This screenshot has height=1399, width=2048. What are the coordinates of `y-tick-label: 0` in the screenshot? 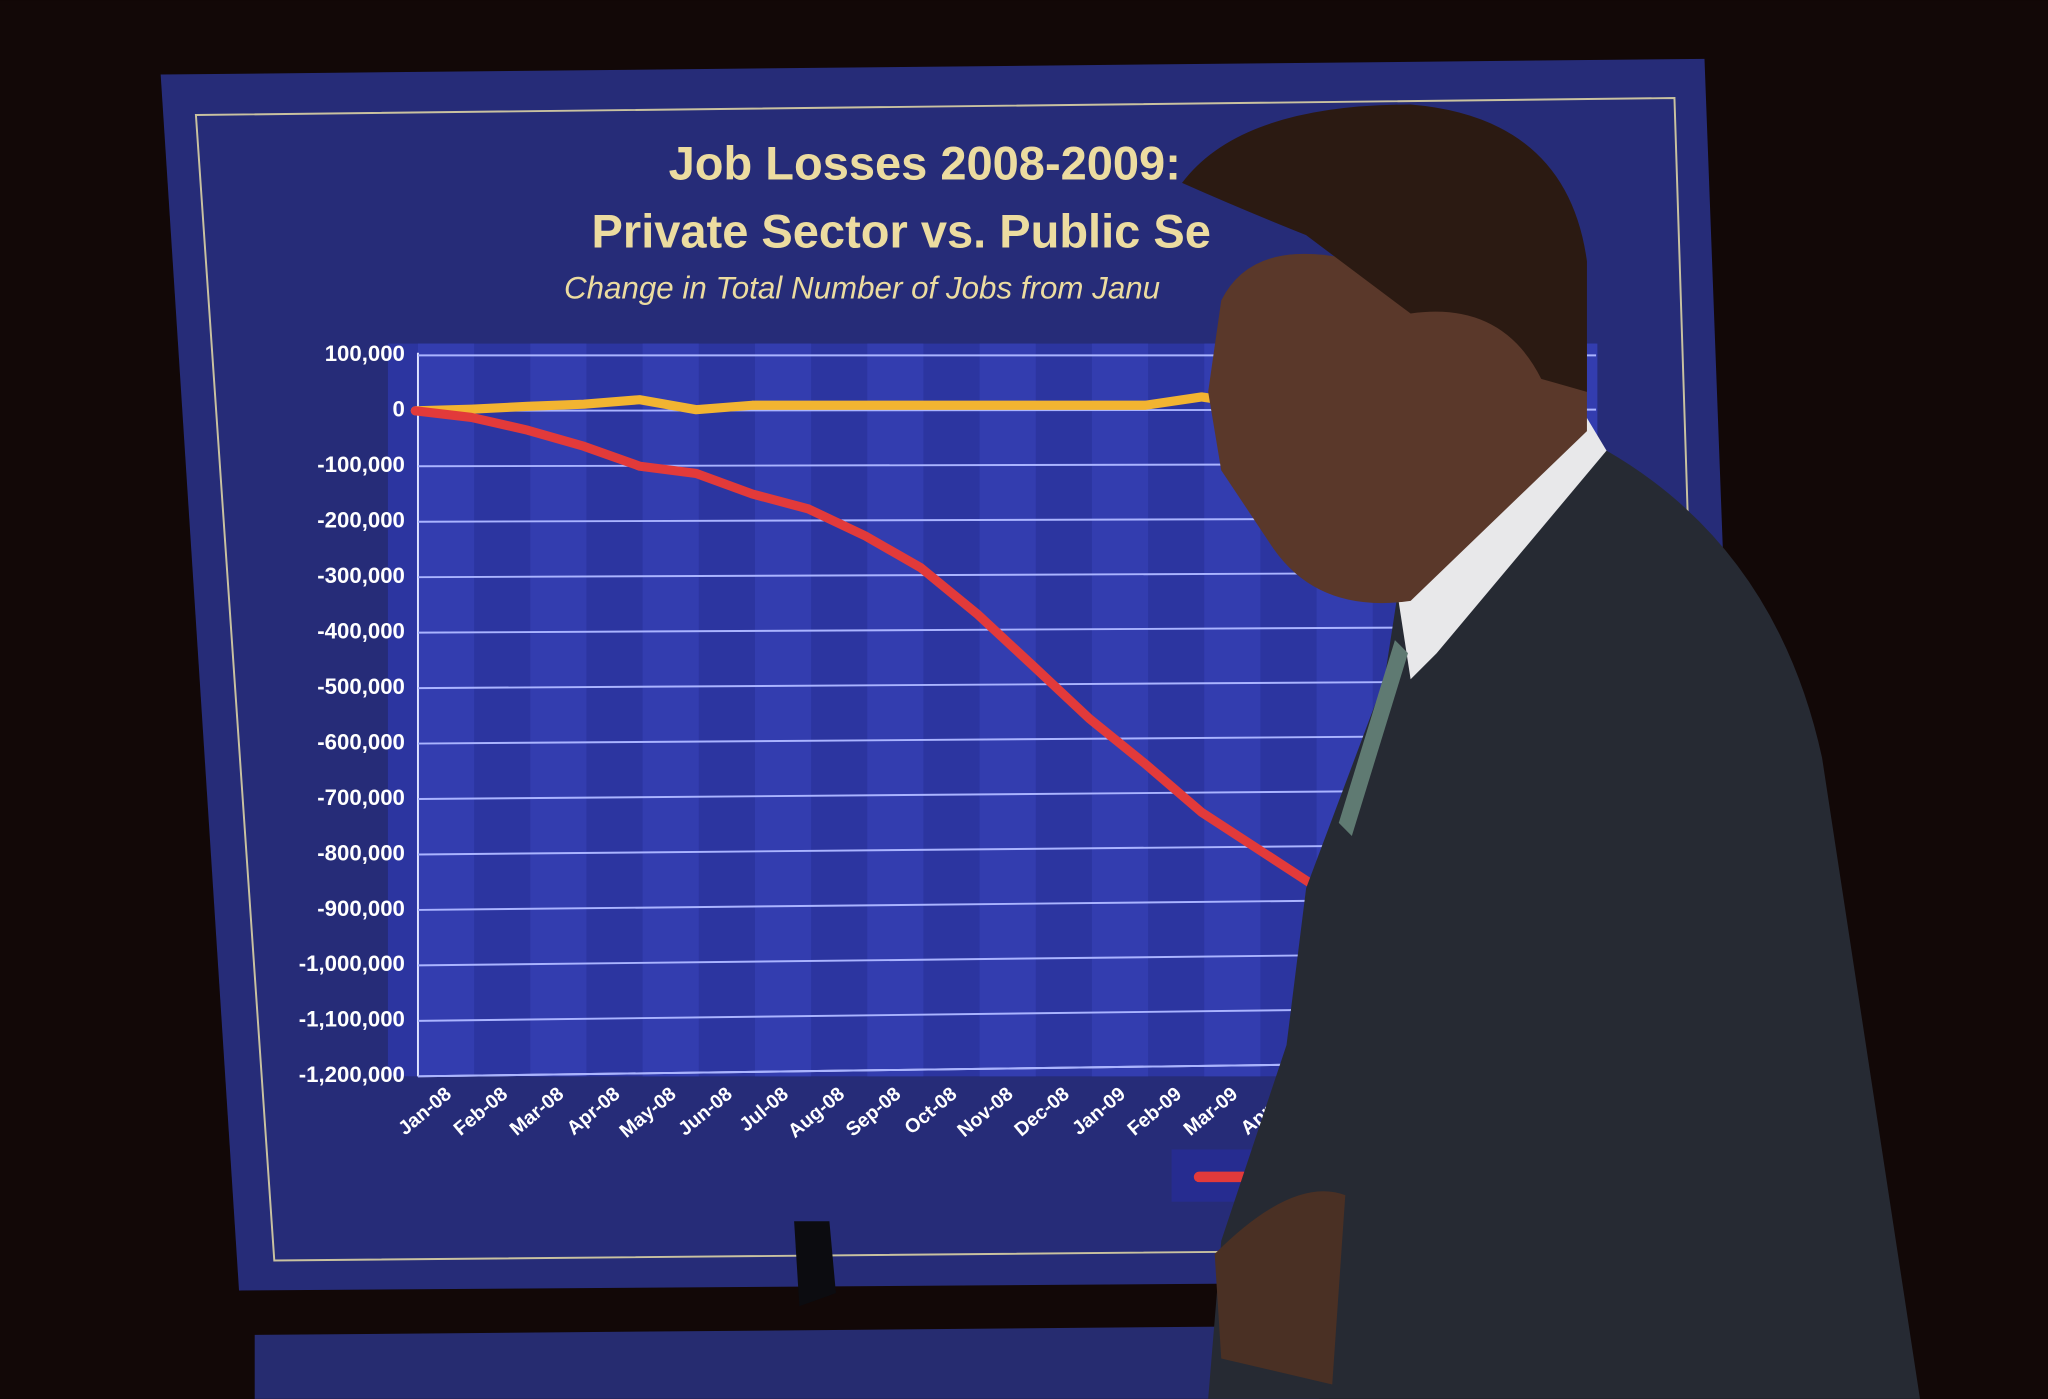 It's located at (399, 409).